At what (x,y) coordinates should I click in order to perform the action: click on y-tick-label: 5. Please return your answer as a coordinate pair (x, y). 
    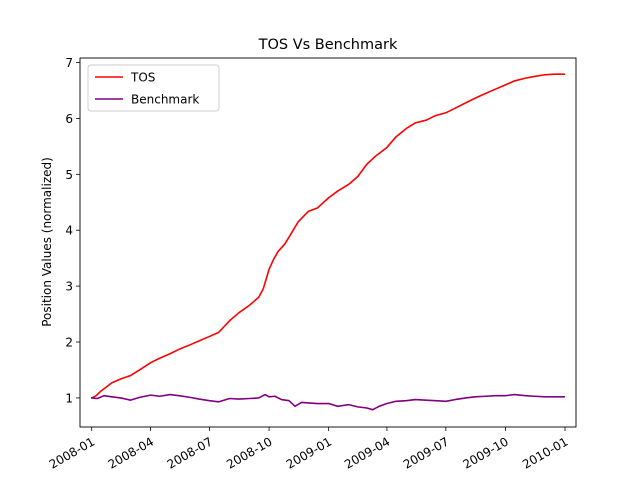
    Looking at the image, I should click on (69, 175).